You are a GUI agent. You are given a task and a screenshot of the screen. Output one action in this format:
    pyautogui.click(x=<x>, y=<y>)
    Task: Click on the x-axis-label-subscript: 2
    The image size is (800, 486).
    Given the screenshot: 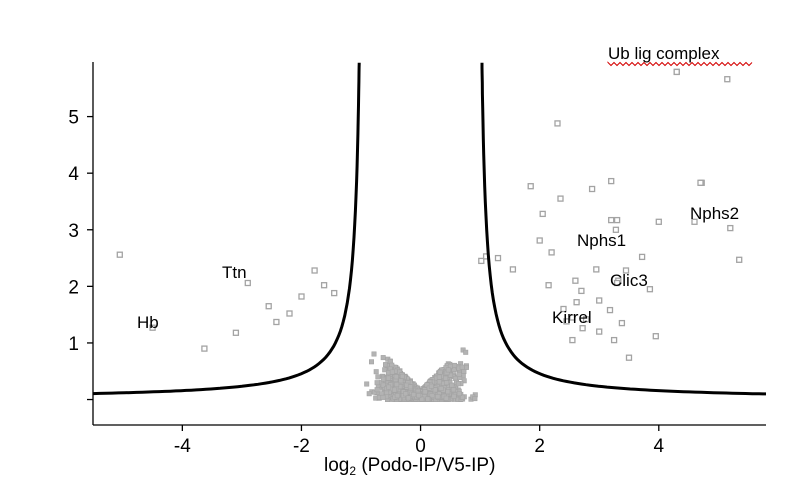 What is the action you would take?
    pyautogui.click(x=352, y=471)
    